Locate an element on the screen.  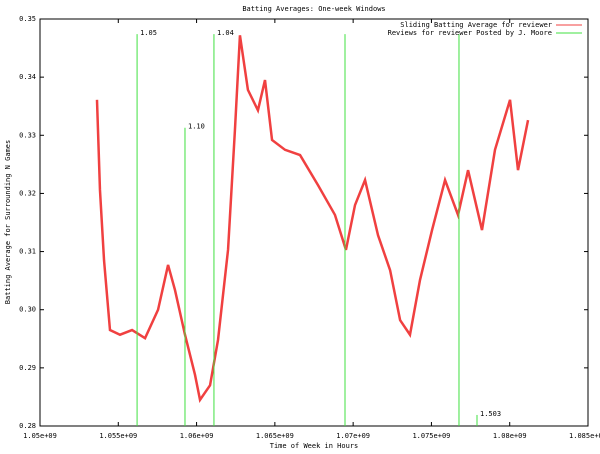
x-axis-label: Time of Week in Hours is located at coordinates (314, 446).